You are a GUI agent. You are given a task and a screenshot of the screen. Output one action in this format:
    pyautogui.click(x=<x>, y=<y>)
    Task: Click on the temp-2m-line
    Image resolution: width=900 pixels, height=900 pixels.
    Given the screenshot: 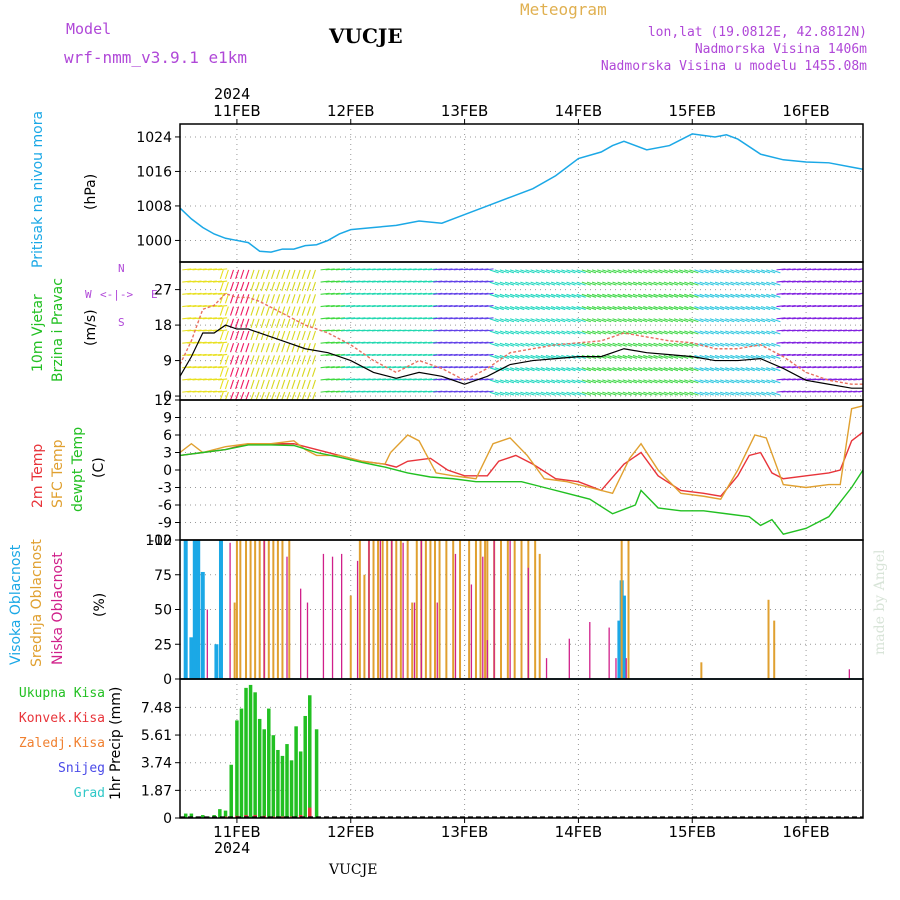 What is the action you would take?
    pyautogui.click(x=521, y=464)
    